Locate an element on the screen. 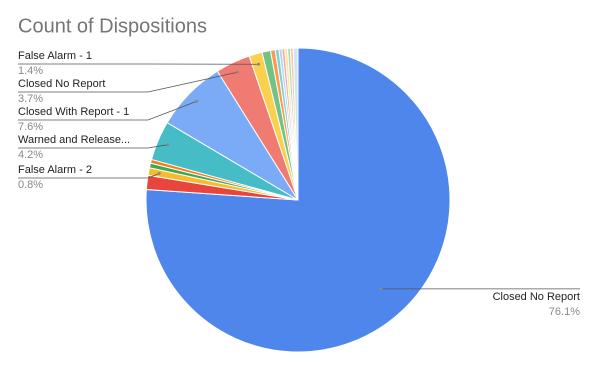 The width and height of the screenshot is (593, 365). slice-label: False Alarm - 1 is located at coordinates (55, 56).